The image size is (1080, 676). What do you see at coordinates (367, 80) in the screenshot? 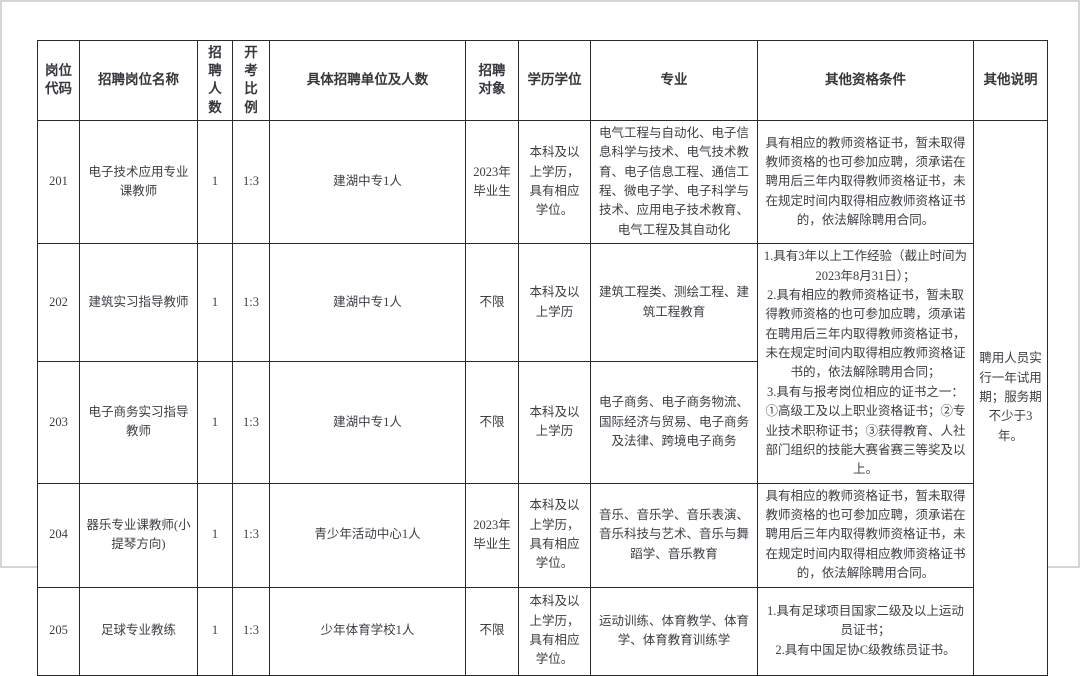
I see `header-unit-and-count: 具体招聘单位及人数` at bounding box center [367, 80].